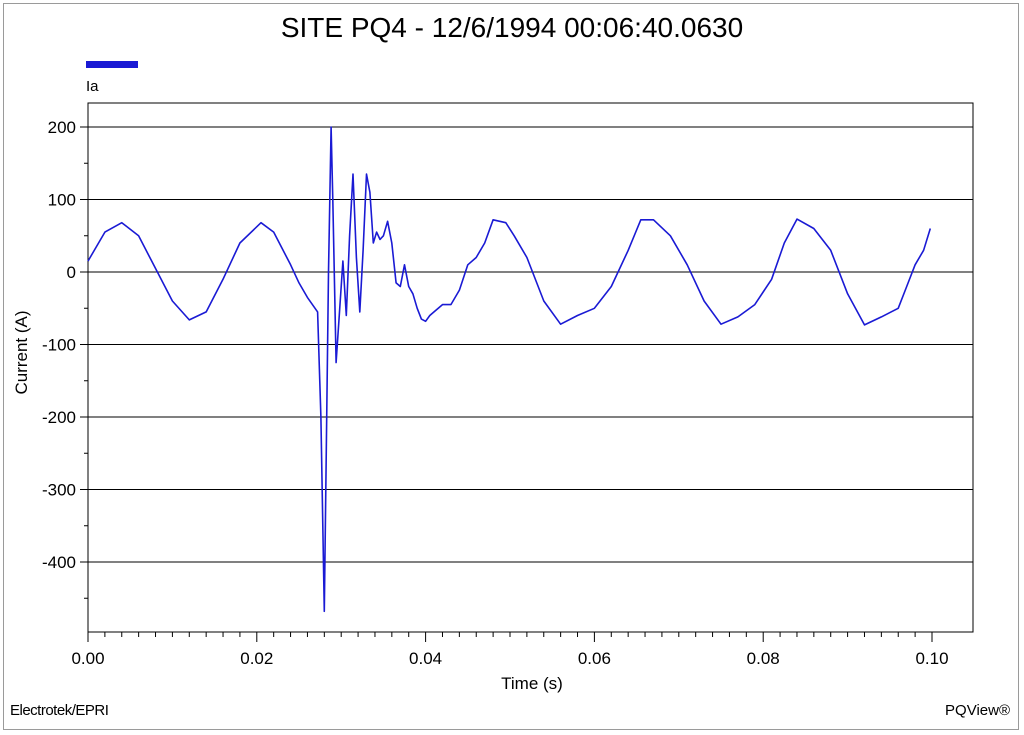 The image size is (1024, 735). What do you see at coordinates (512, 27) in the screenshot?
I see `chart-title: SITE PQ4 - 12/6/1994 00:06:40.0630` at bounding box center [512, 27].